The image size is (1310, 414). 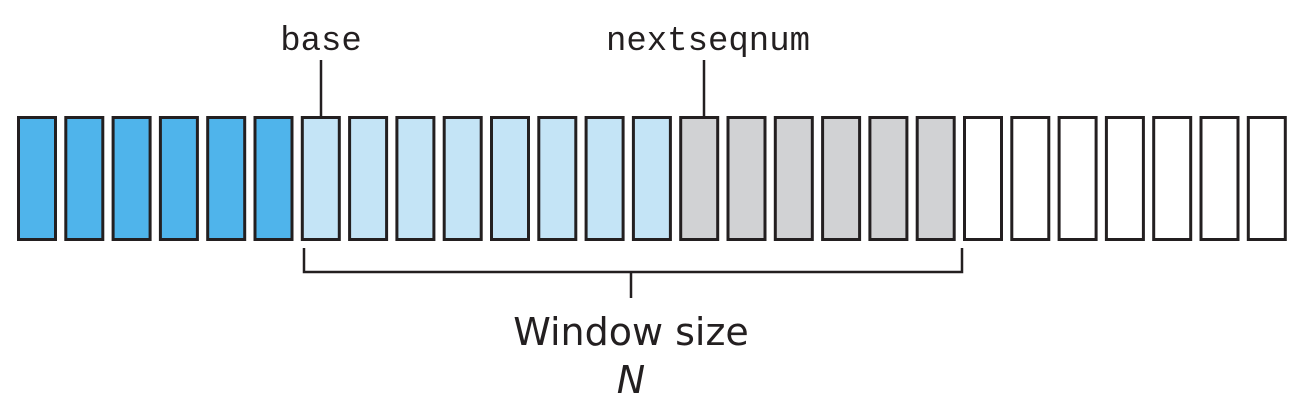 I want to click on window-bracket, so click(x=633, y=273).